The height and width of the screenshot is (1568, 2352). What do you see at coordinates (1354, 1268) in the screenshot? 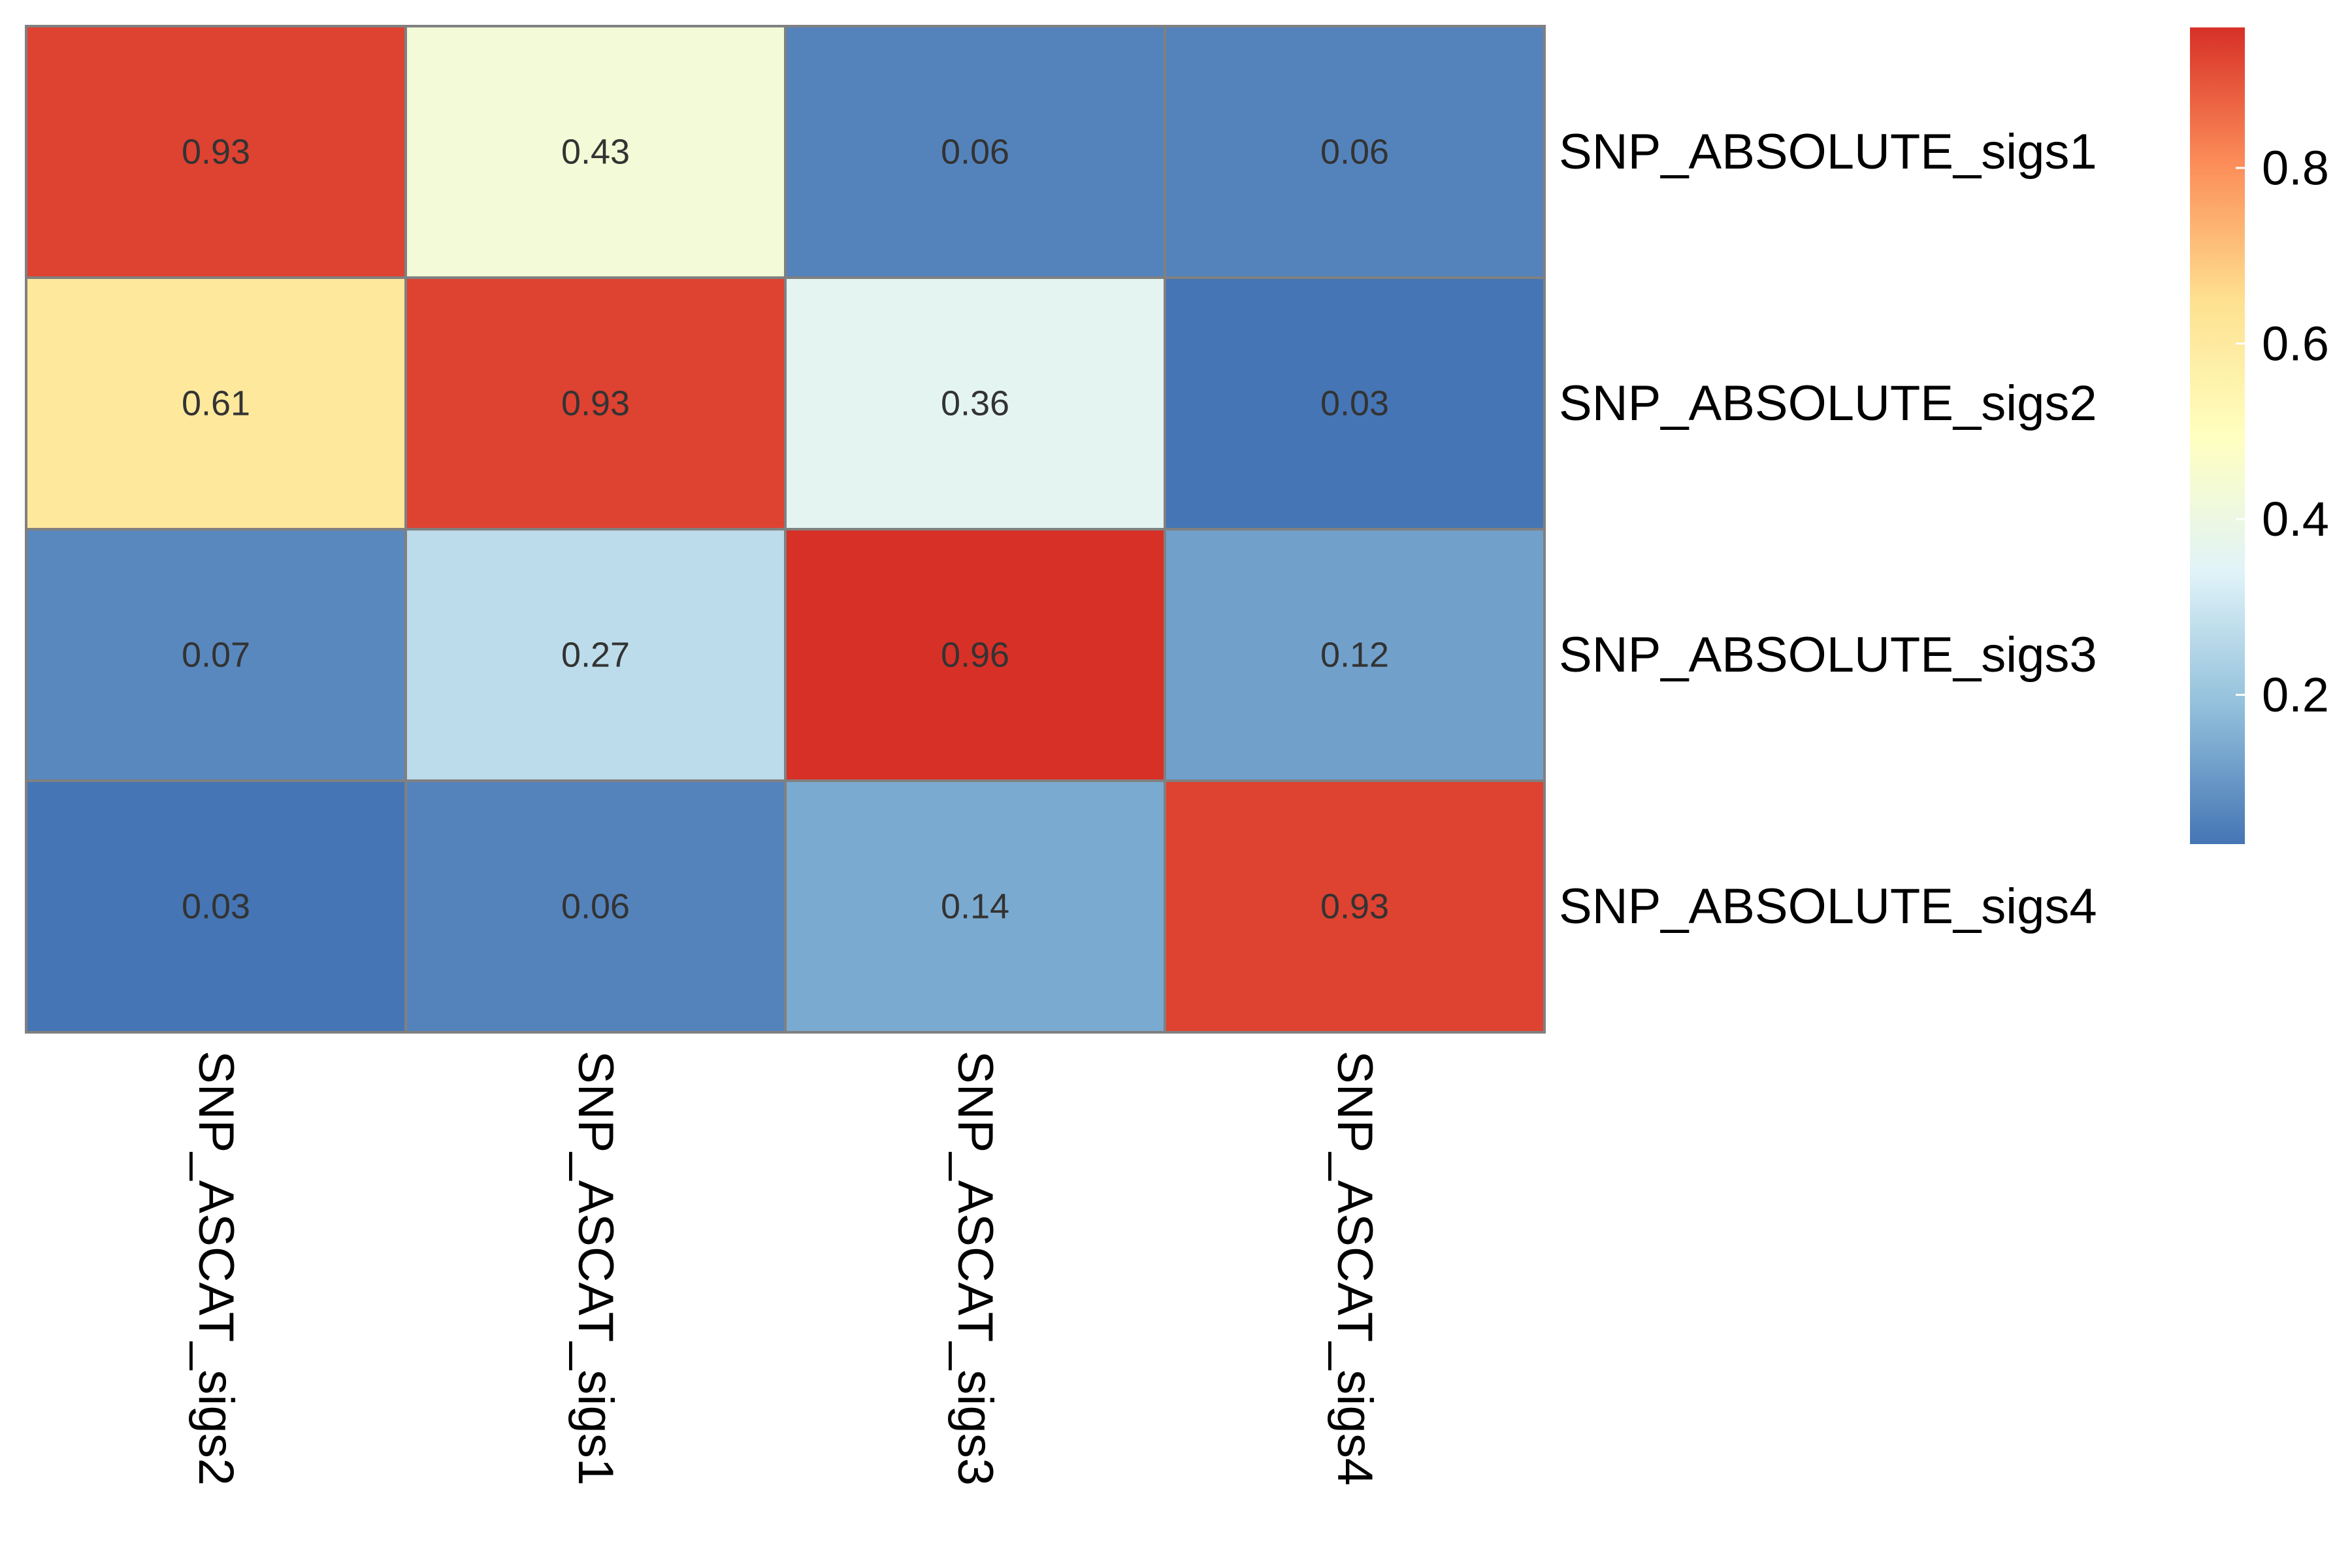
I see `column-label: SNP_ASCAT_sigs4` at bounding box center [1354, 1268].